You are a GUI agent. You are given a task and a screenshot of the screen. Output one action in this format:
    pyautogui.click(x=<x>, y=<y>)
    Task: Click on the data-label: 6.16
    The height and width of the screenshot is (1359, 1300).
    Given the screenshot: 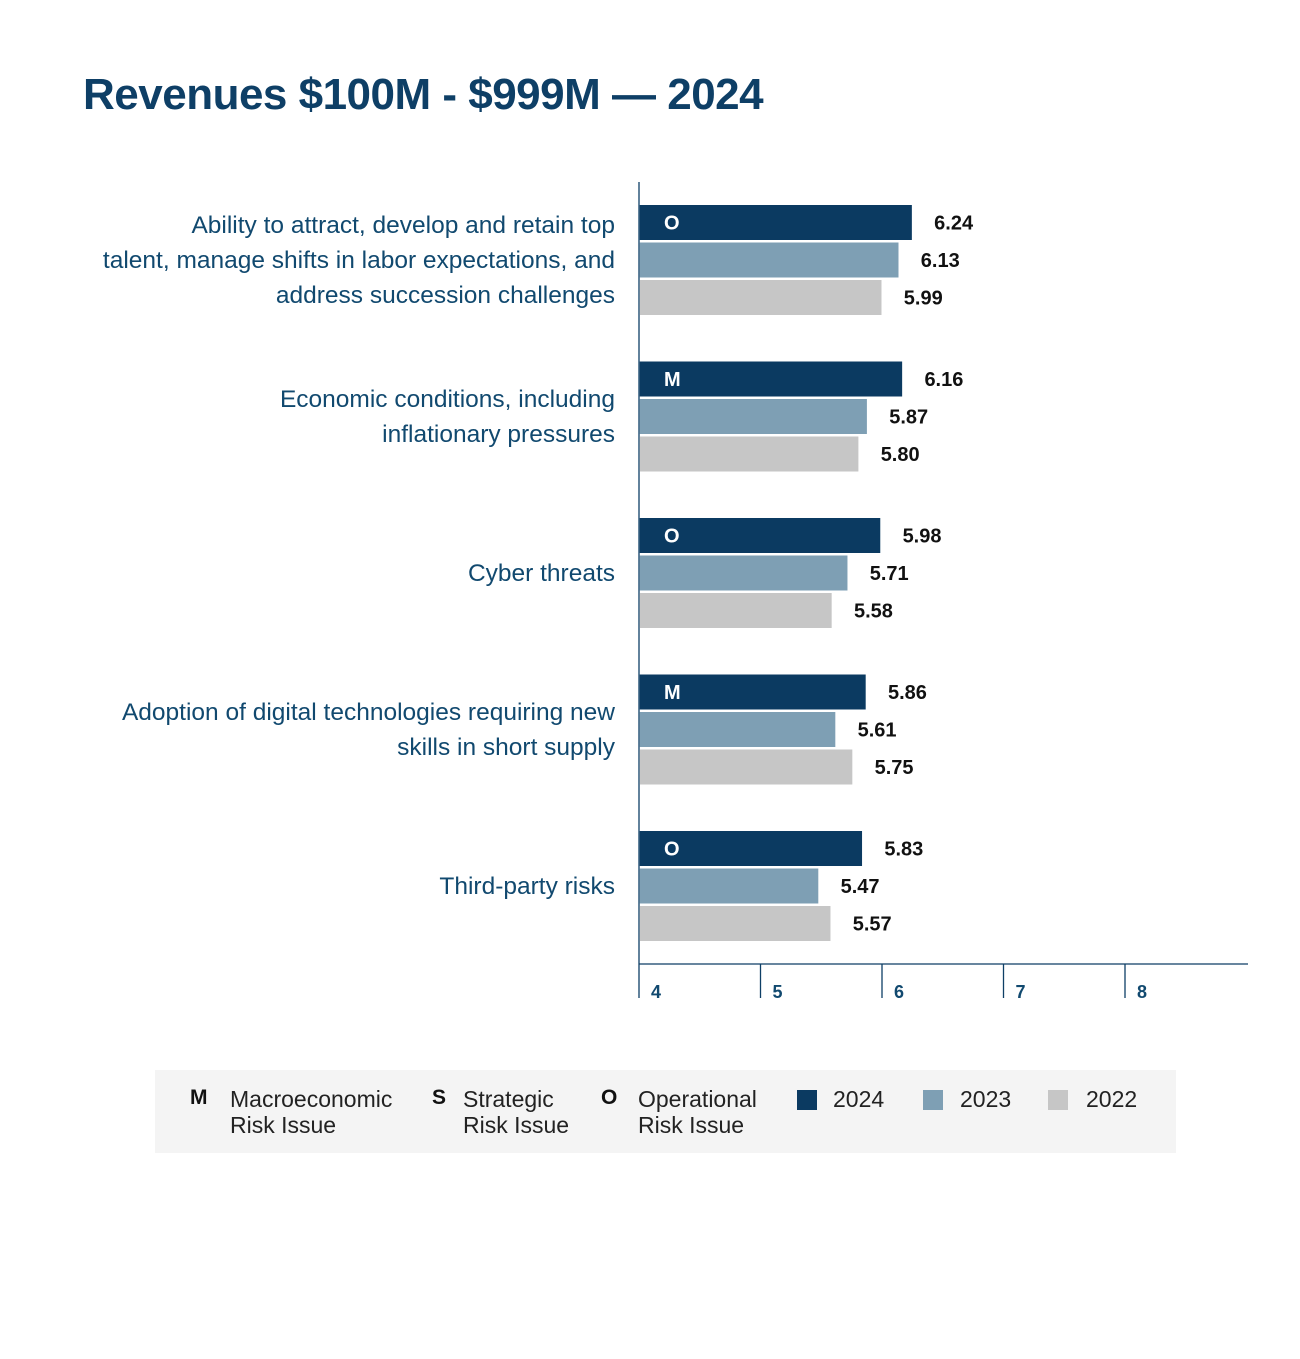 What is the action you would take?
    pyautogui.click(x=943, y=380)
    